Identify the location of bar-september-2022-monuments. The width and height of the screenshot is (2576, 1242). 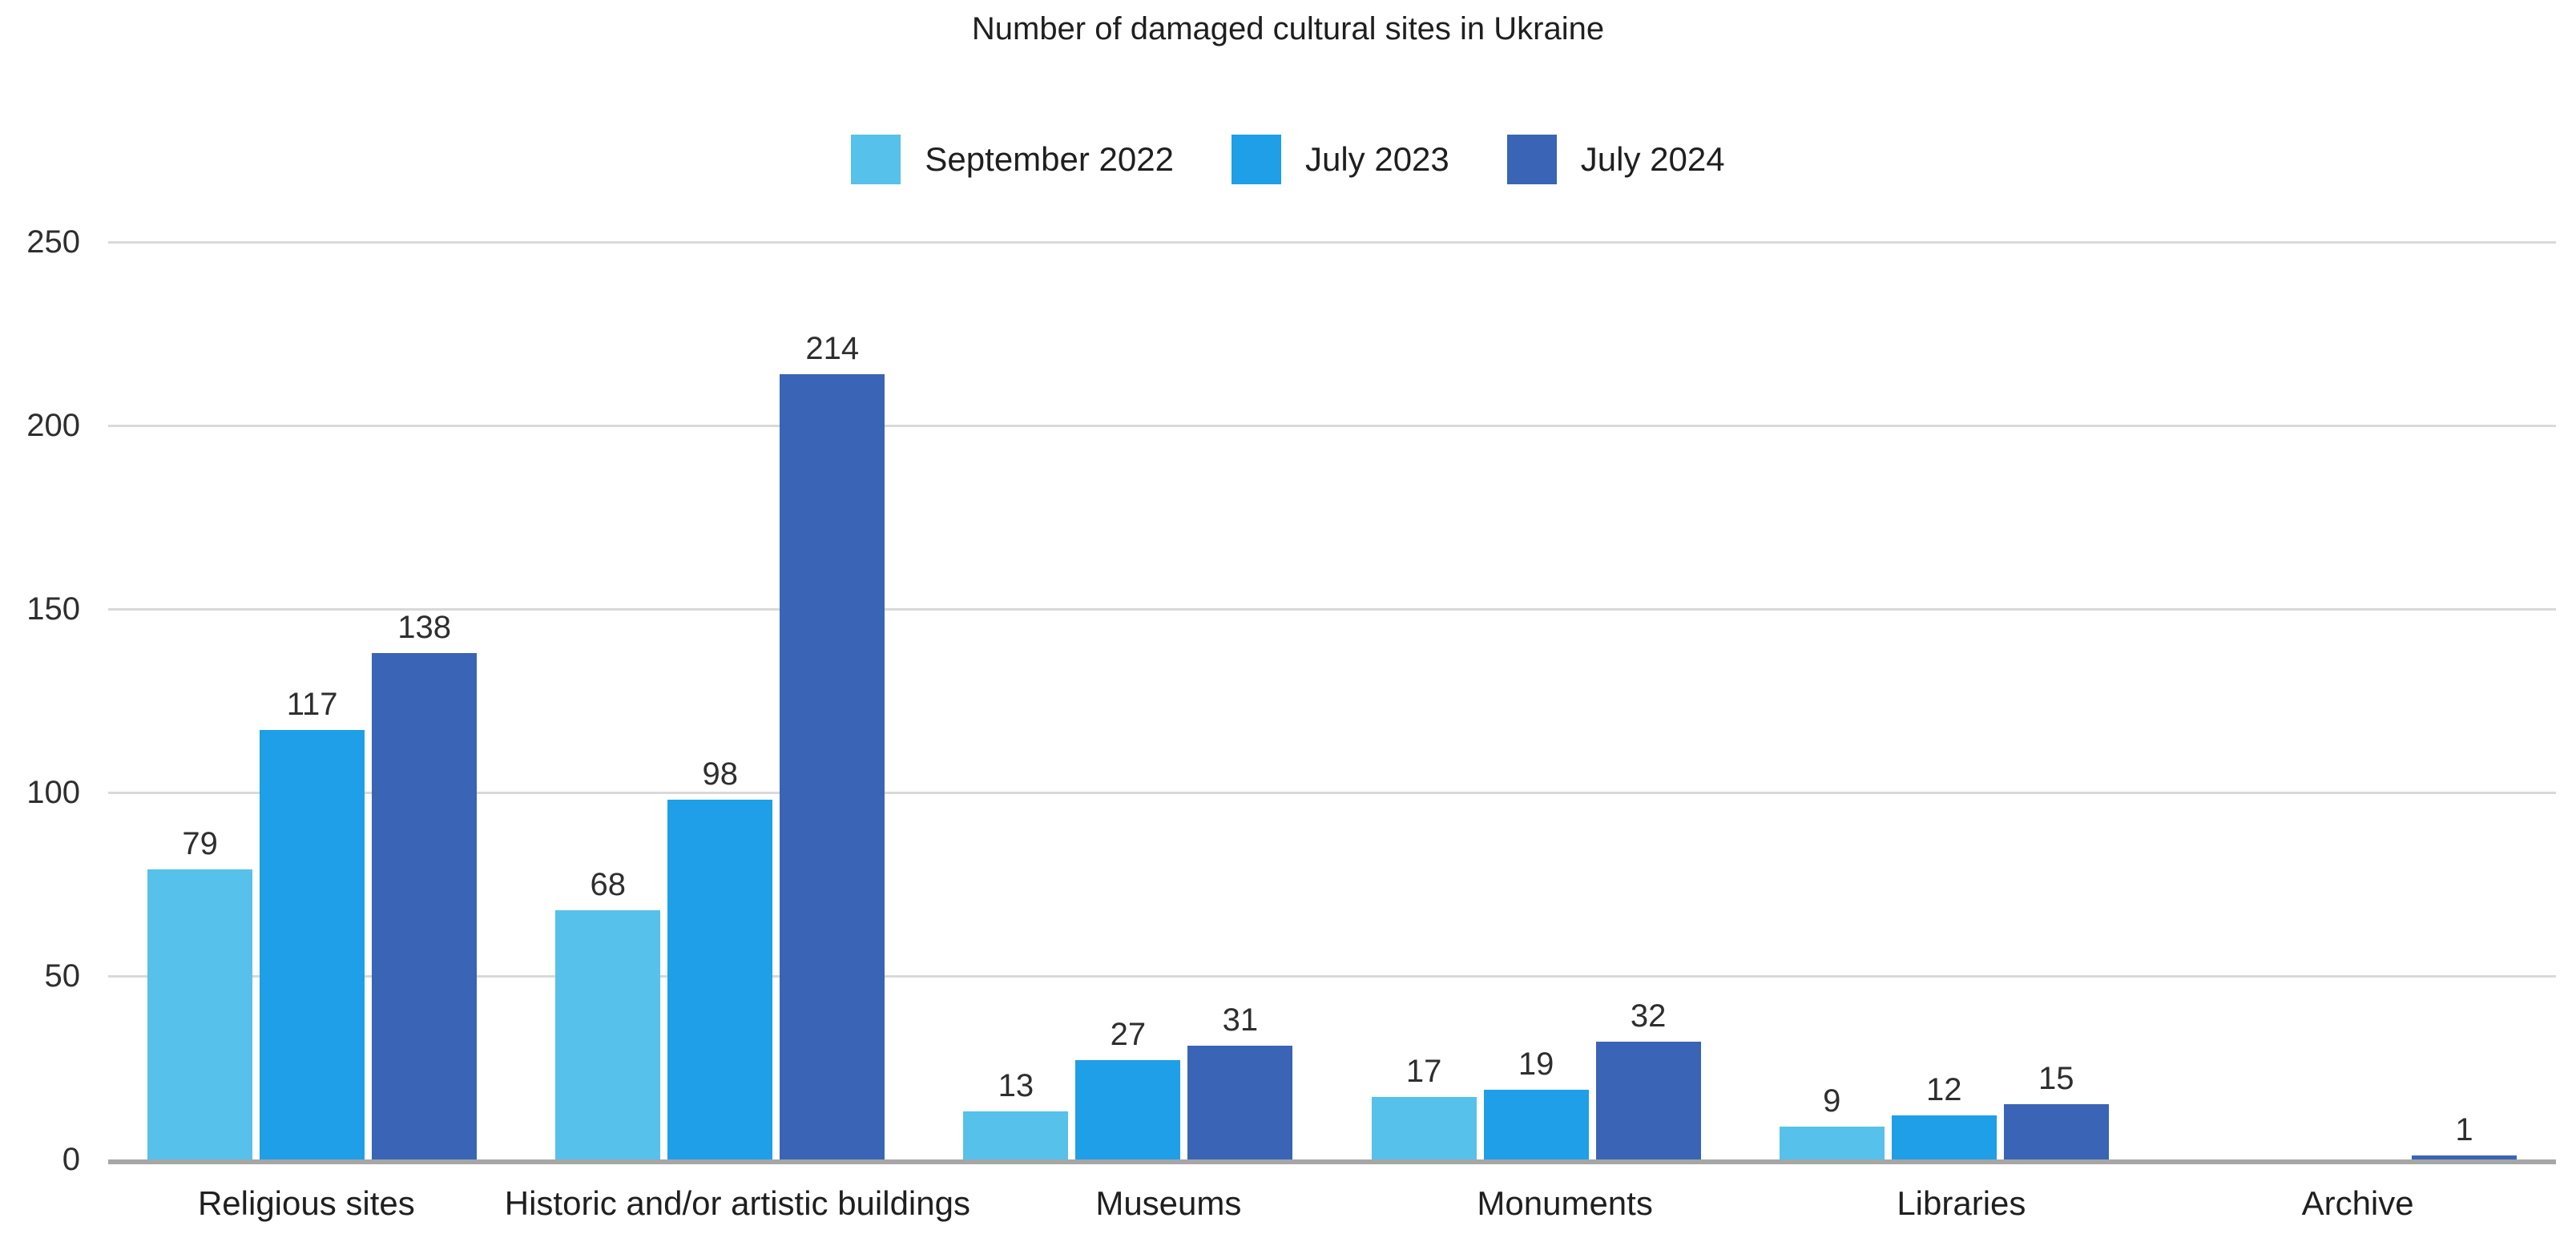
(1424, 1128).